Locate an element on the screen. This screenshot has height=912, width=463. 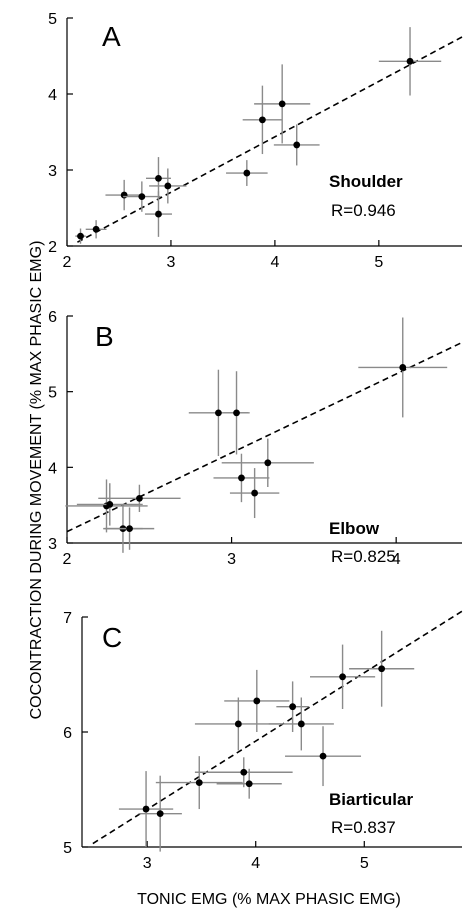
panel-letter: A is located at coordinates (111, 36).